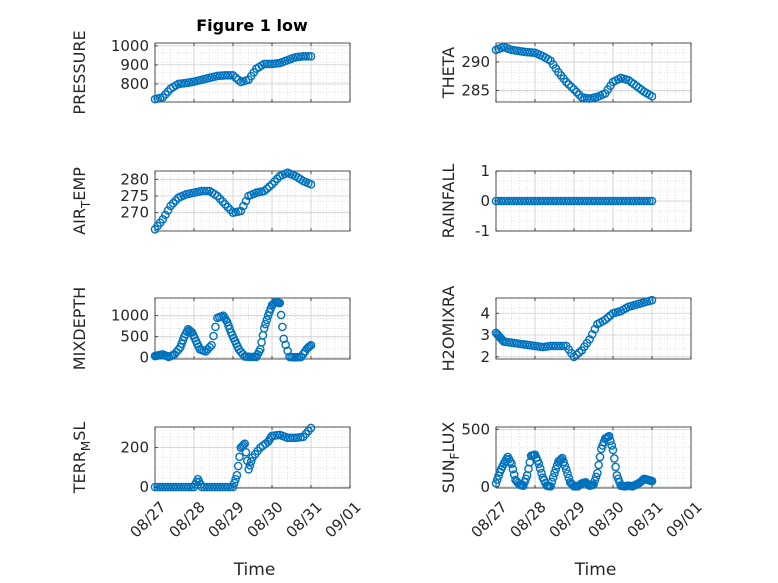 Image resolution: width=778 pixels, height=583 pixels. Describe the element at coordinates (79, 328) in the screenshot. I see `y-axis-label: MIXDEPTH` at that location.